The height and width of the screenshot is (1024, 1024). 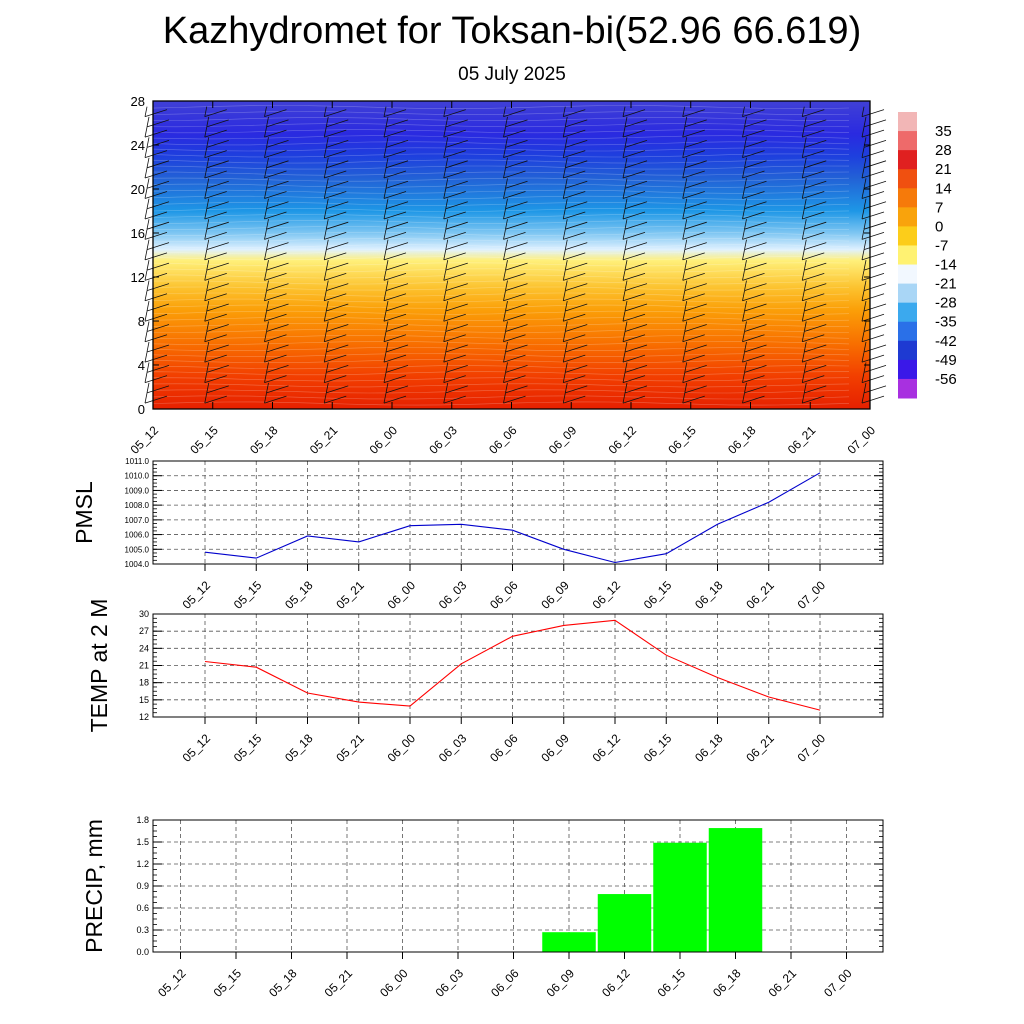 What do you see at coordinates (946, 360) in the screenshot?
I see `colorbar-label: -49` at bounding box center [946, 360].